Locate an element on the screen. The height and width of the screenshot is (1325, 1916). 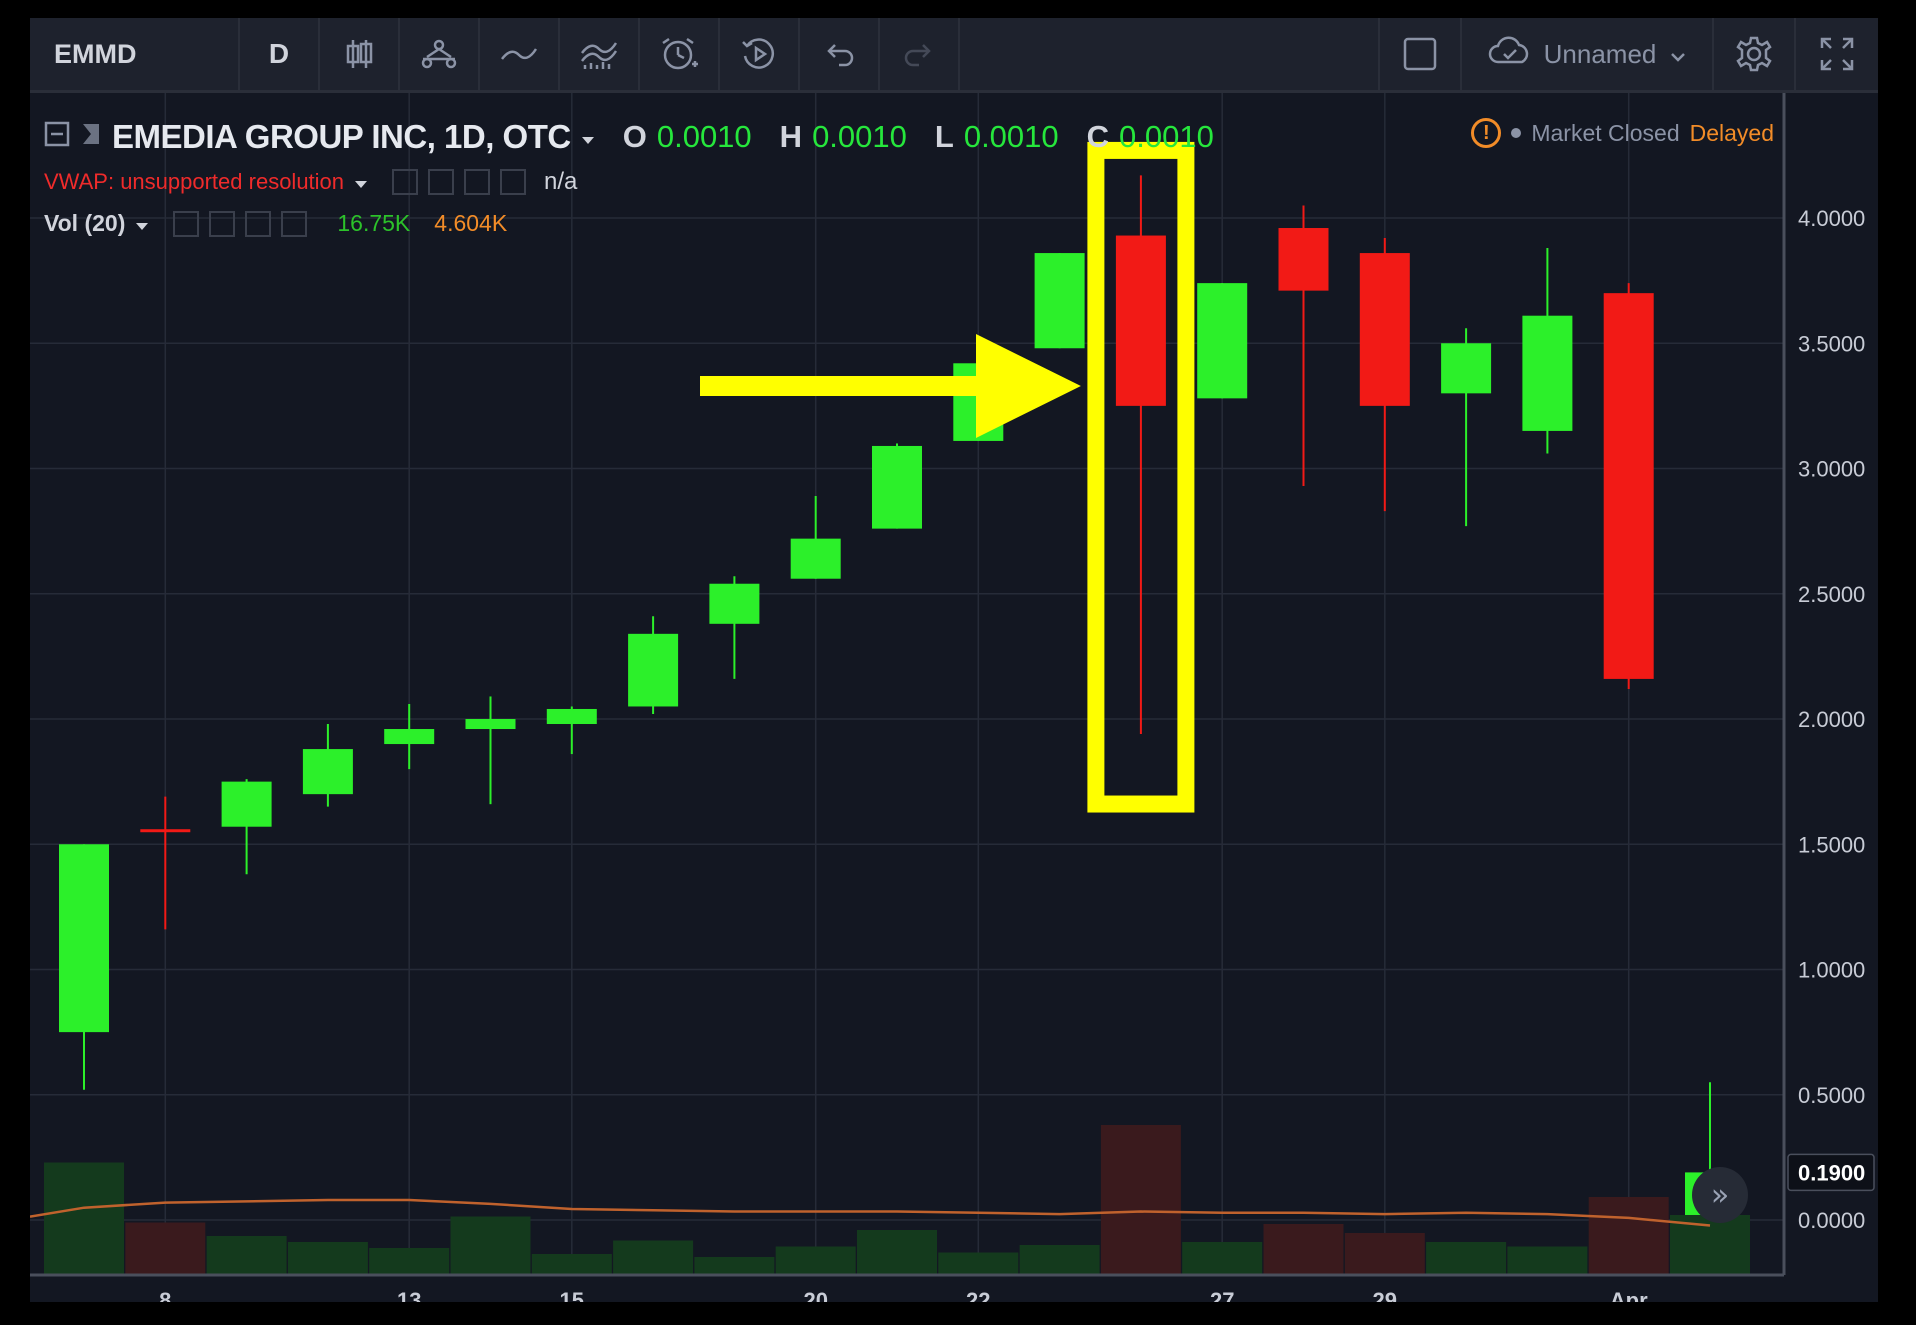
vwap-legend: VWAP: unsupported resolution n/a is located at coordinates (310, 181).